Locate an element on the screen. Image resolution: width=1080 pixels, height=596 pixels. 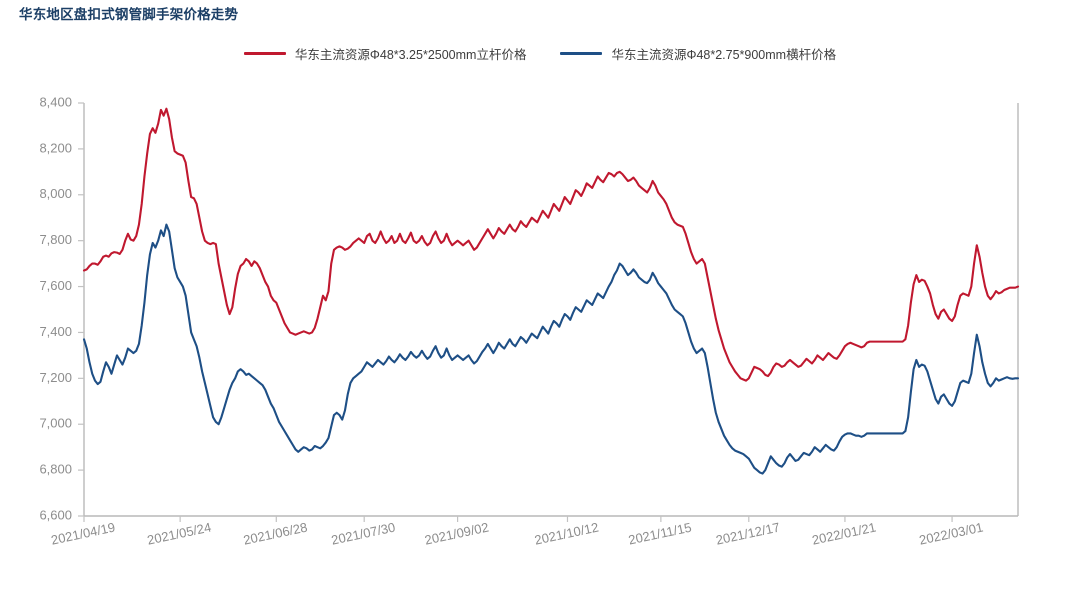
x-axis-tick-label: 2021/06/28 is located at coordinates (275, 533).